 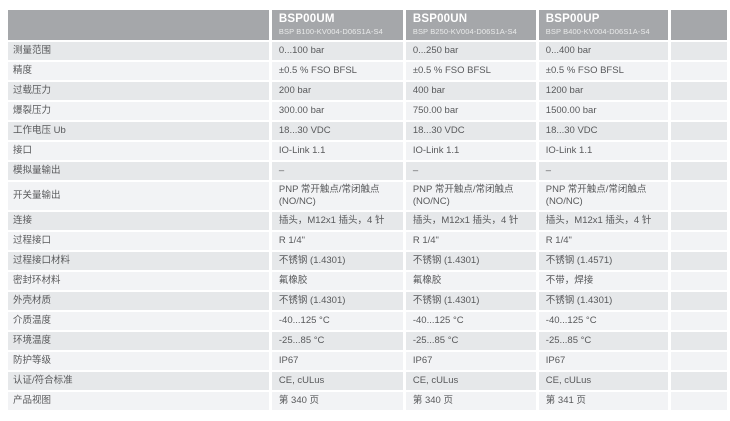 I want to click on spec-value-cell: 0...400 bar, so click(x=603, y=51).